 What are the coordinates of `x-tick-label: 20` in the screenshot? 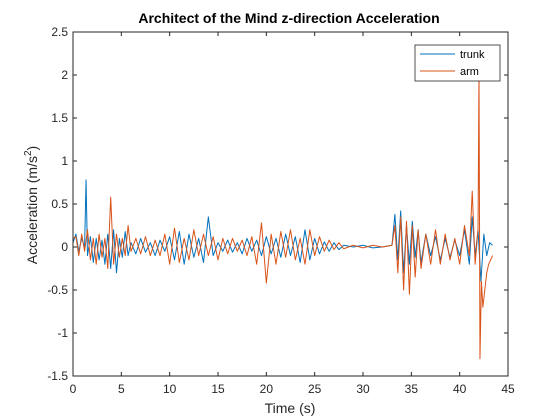 It's located at (267, 389).